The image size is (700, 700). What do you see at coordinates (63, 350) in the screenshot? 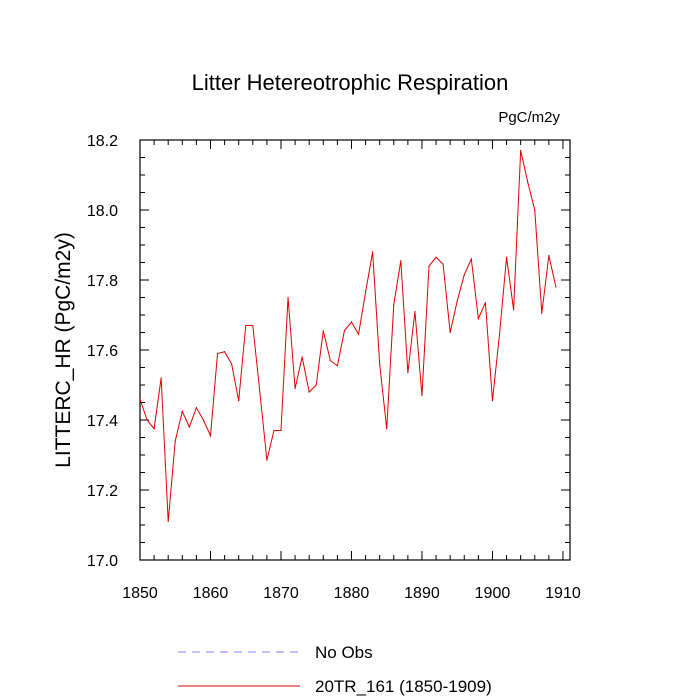
I see `y-axis-label: LITTERC_HR (PgC/m2y)` at bounding box center [63, 350].